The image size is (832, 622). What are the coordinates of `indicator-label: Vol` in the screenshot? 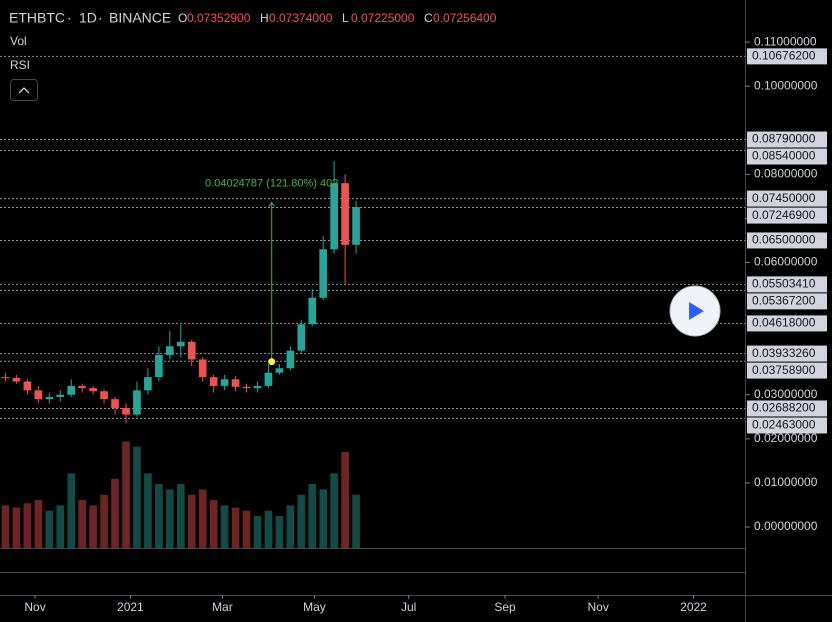 It's located at (18, 41).